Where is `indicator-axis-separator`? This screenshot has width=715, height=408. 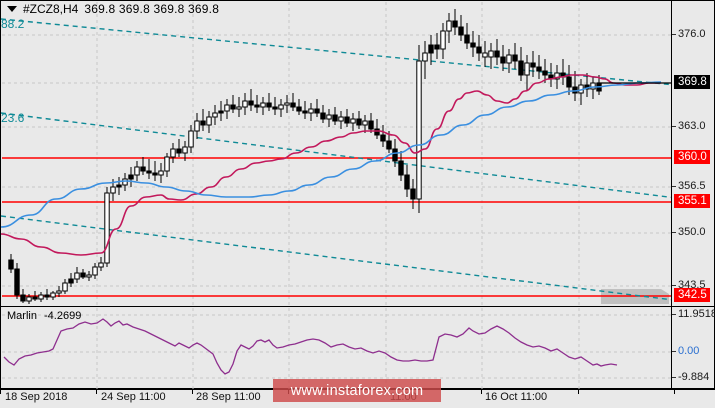 indicator-axis-separator is located at coordinates (671, 347).